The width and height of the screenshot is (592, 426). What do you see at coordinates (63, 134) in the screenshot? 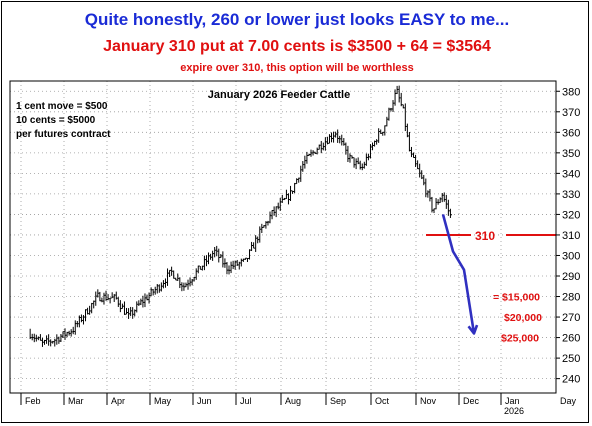
I see `note-line-3: per futures contract` at bounding box center [63, 134].